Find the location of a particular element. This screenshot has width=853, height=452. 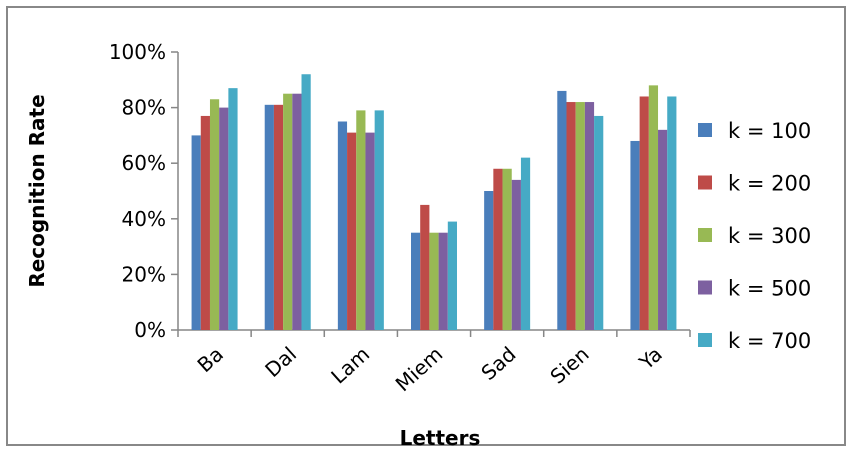

x-axis: Ba Dal Lam Miem Sad Sien Ya is located at coordinates (434, 362).